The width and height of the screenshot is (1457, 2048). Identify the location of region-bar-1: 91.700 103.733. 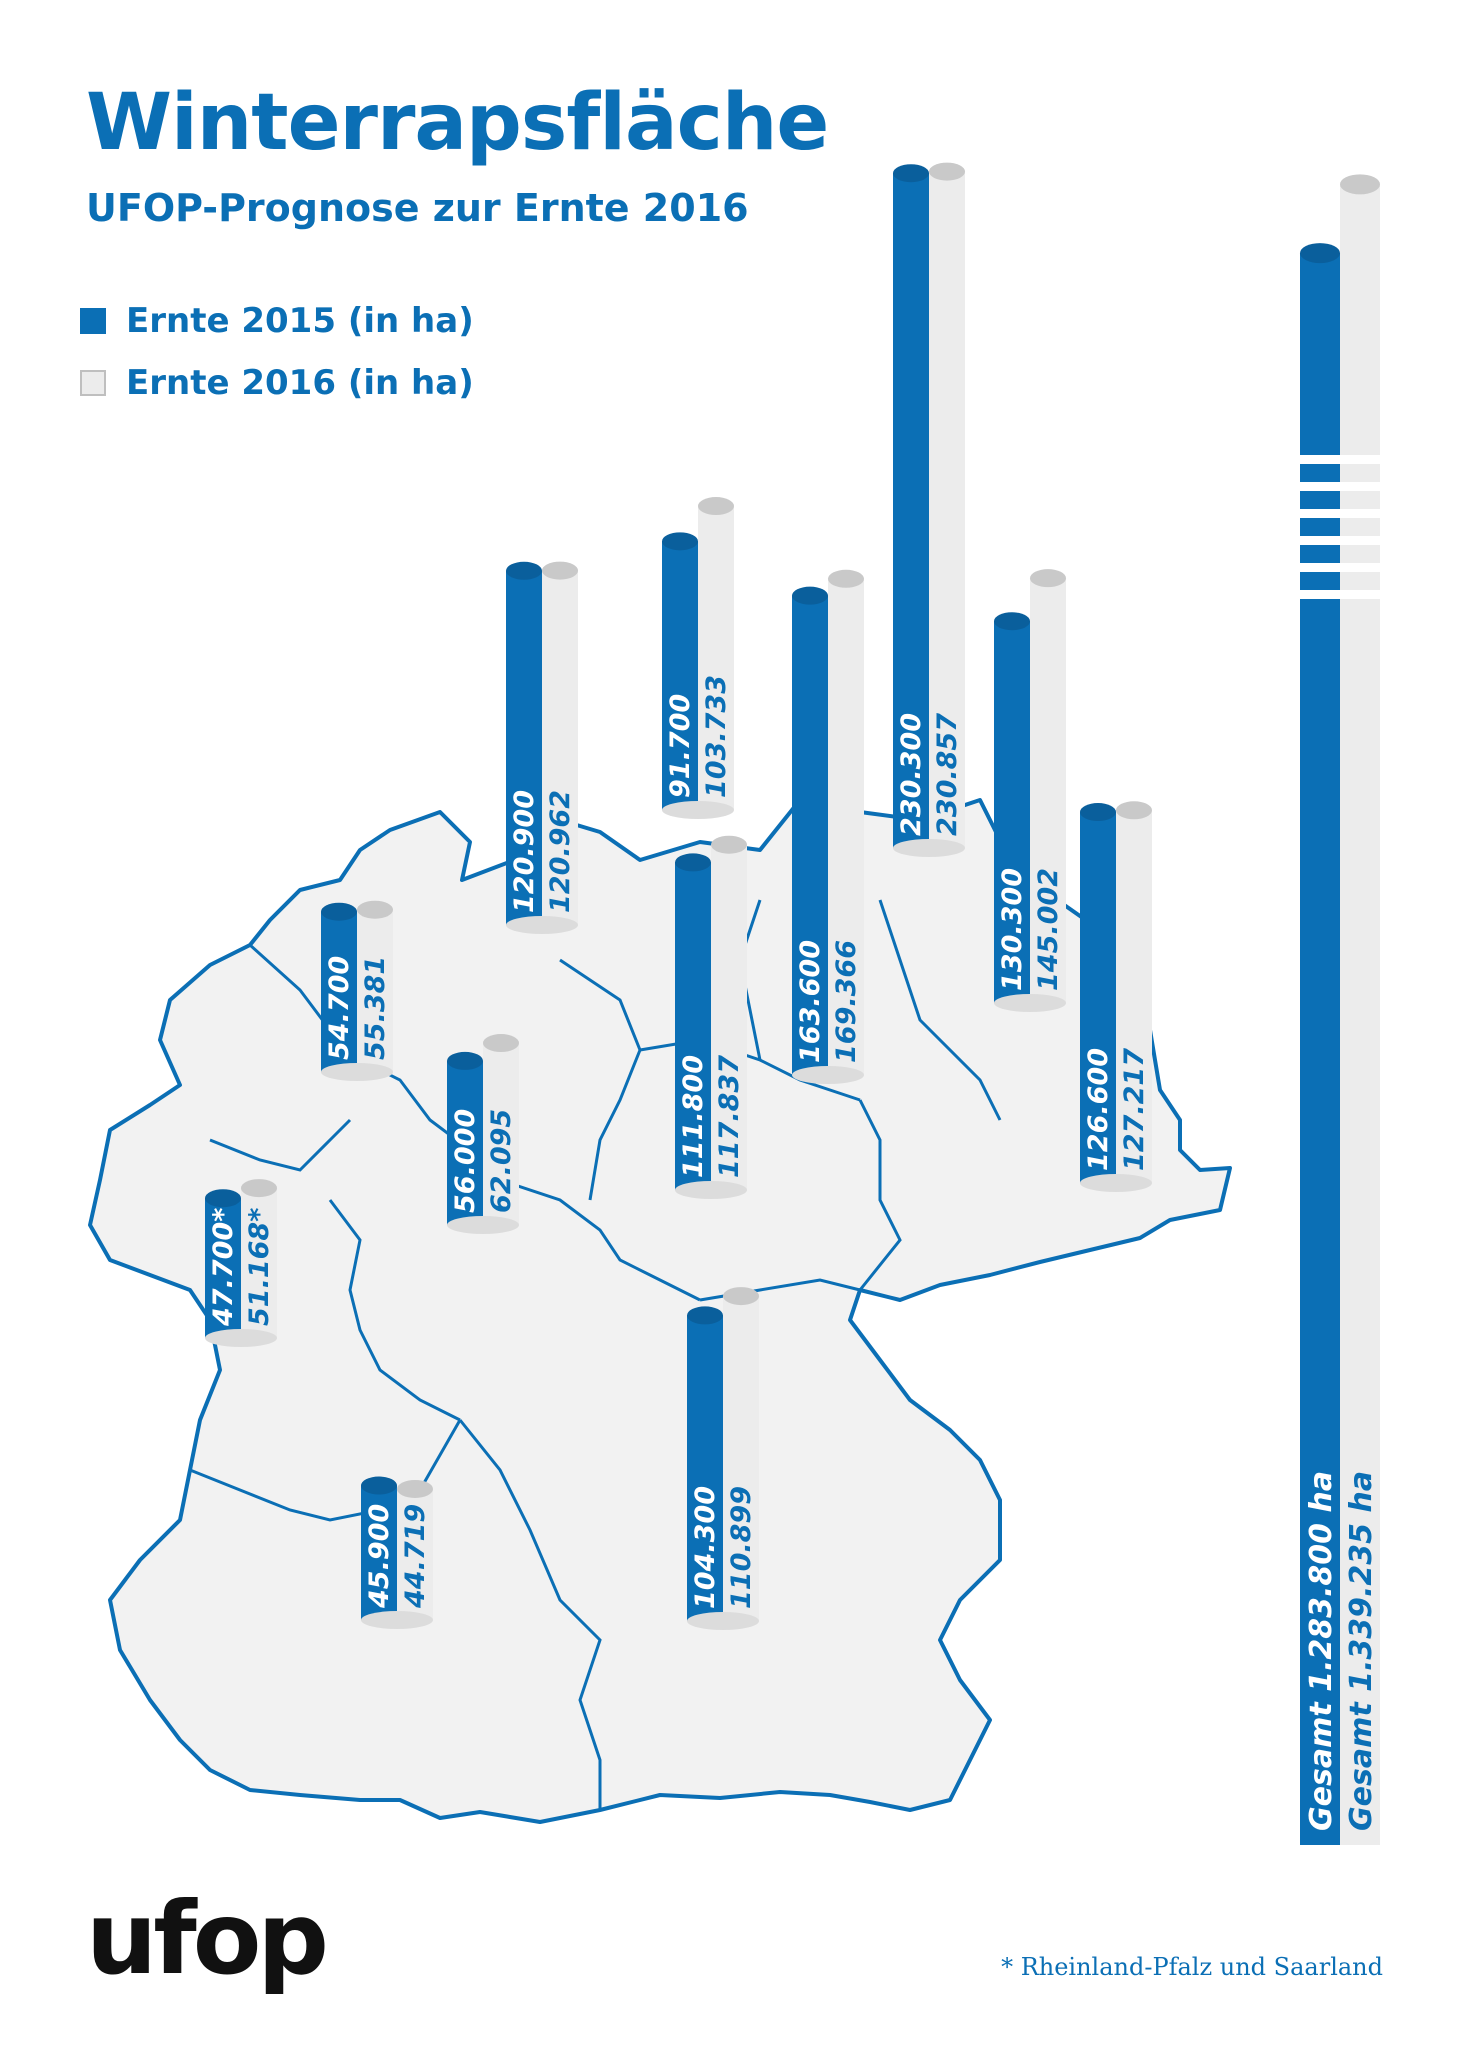
(698, 658).